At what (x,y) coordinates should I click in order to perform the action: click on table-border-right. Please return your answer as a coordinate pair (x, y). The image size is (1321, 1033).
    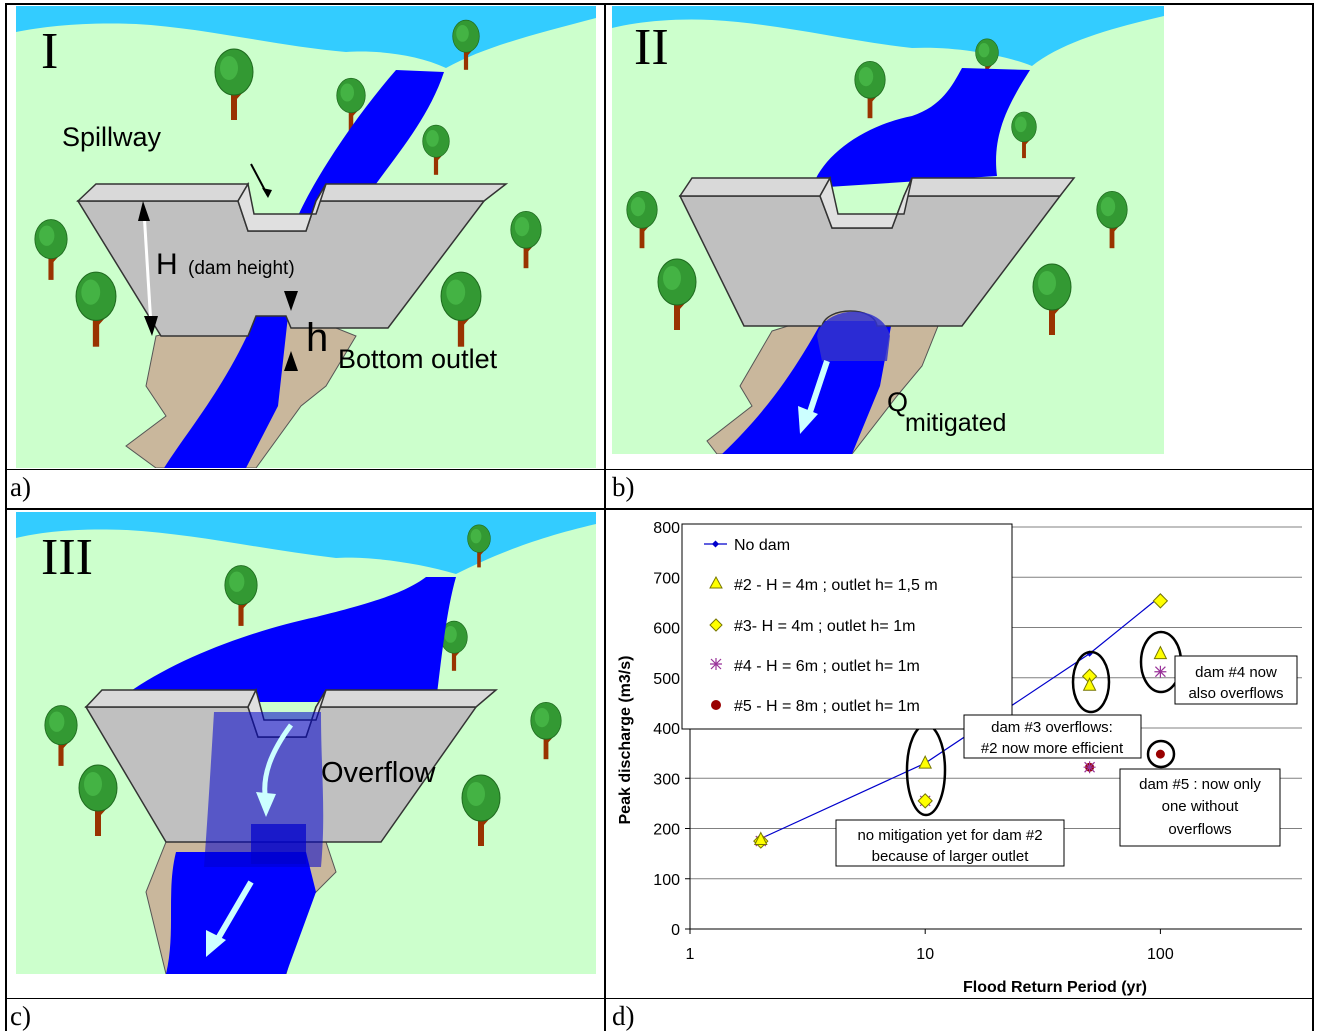
    Looking at the image, I should click on (1313, 517).